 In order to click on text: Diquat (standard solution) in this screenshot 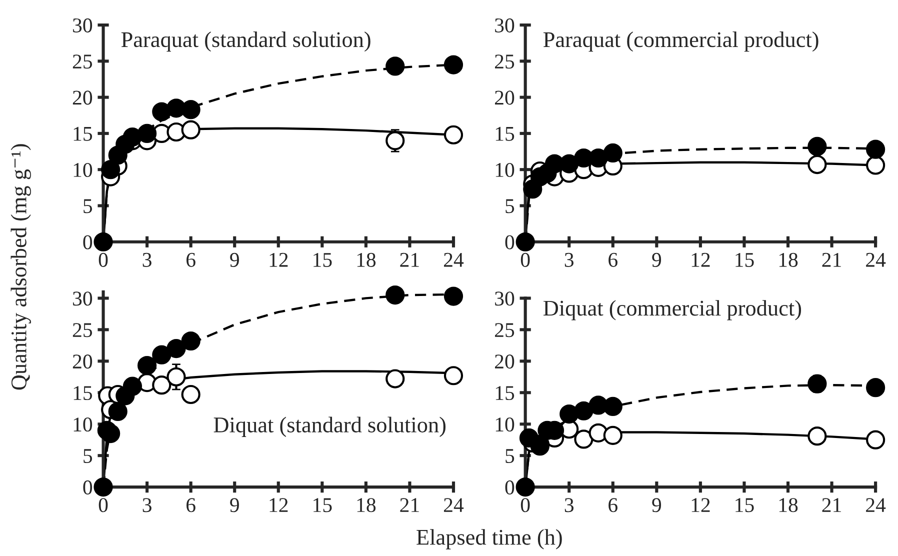, I will do `click(330, 426)`.